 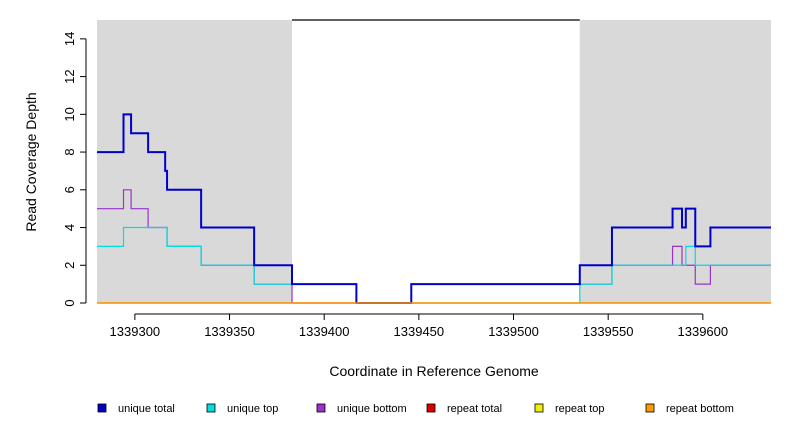 What do you see at coordinates (69, 39) in the screenshot?
I see `y-tick-label: 14` at bounding box center [69, 39].